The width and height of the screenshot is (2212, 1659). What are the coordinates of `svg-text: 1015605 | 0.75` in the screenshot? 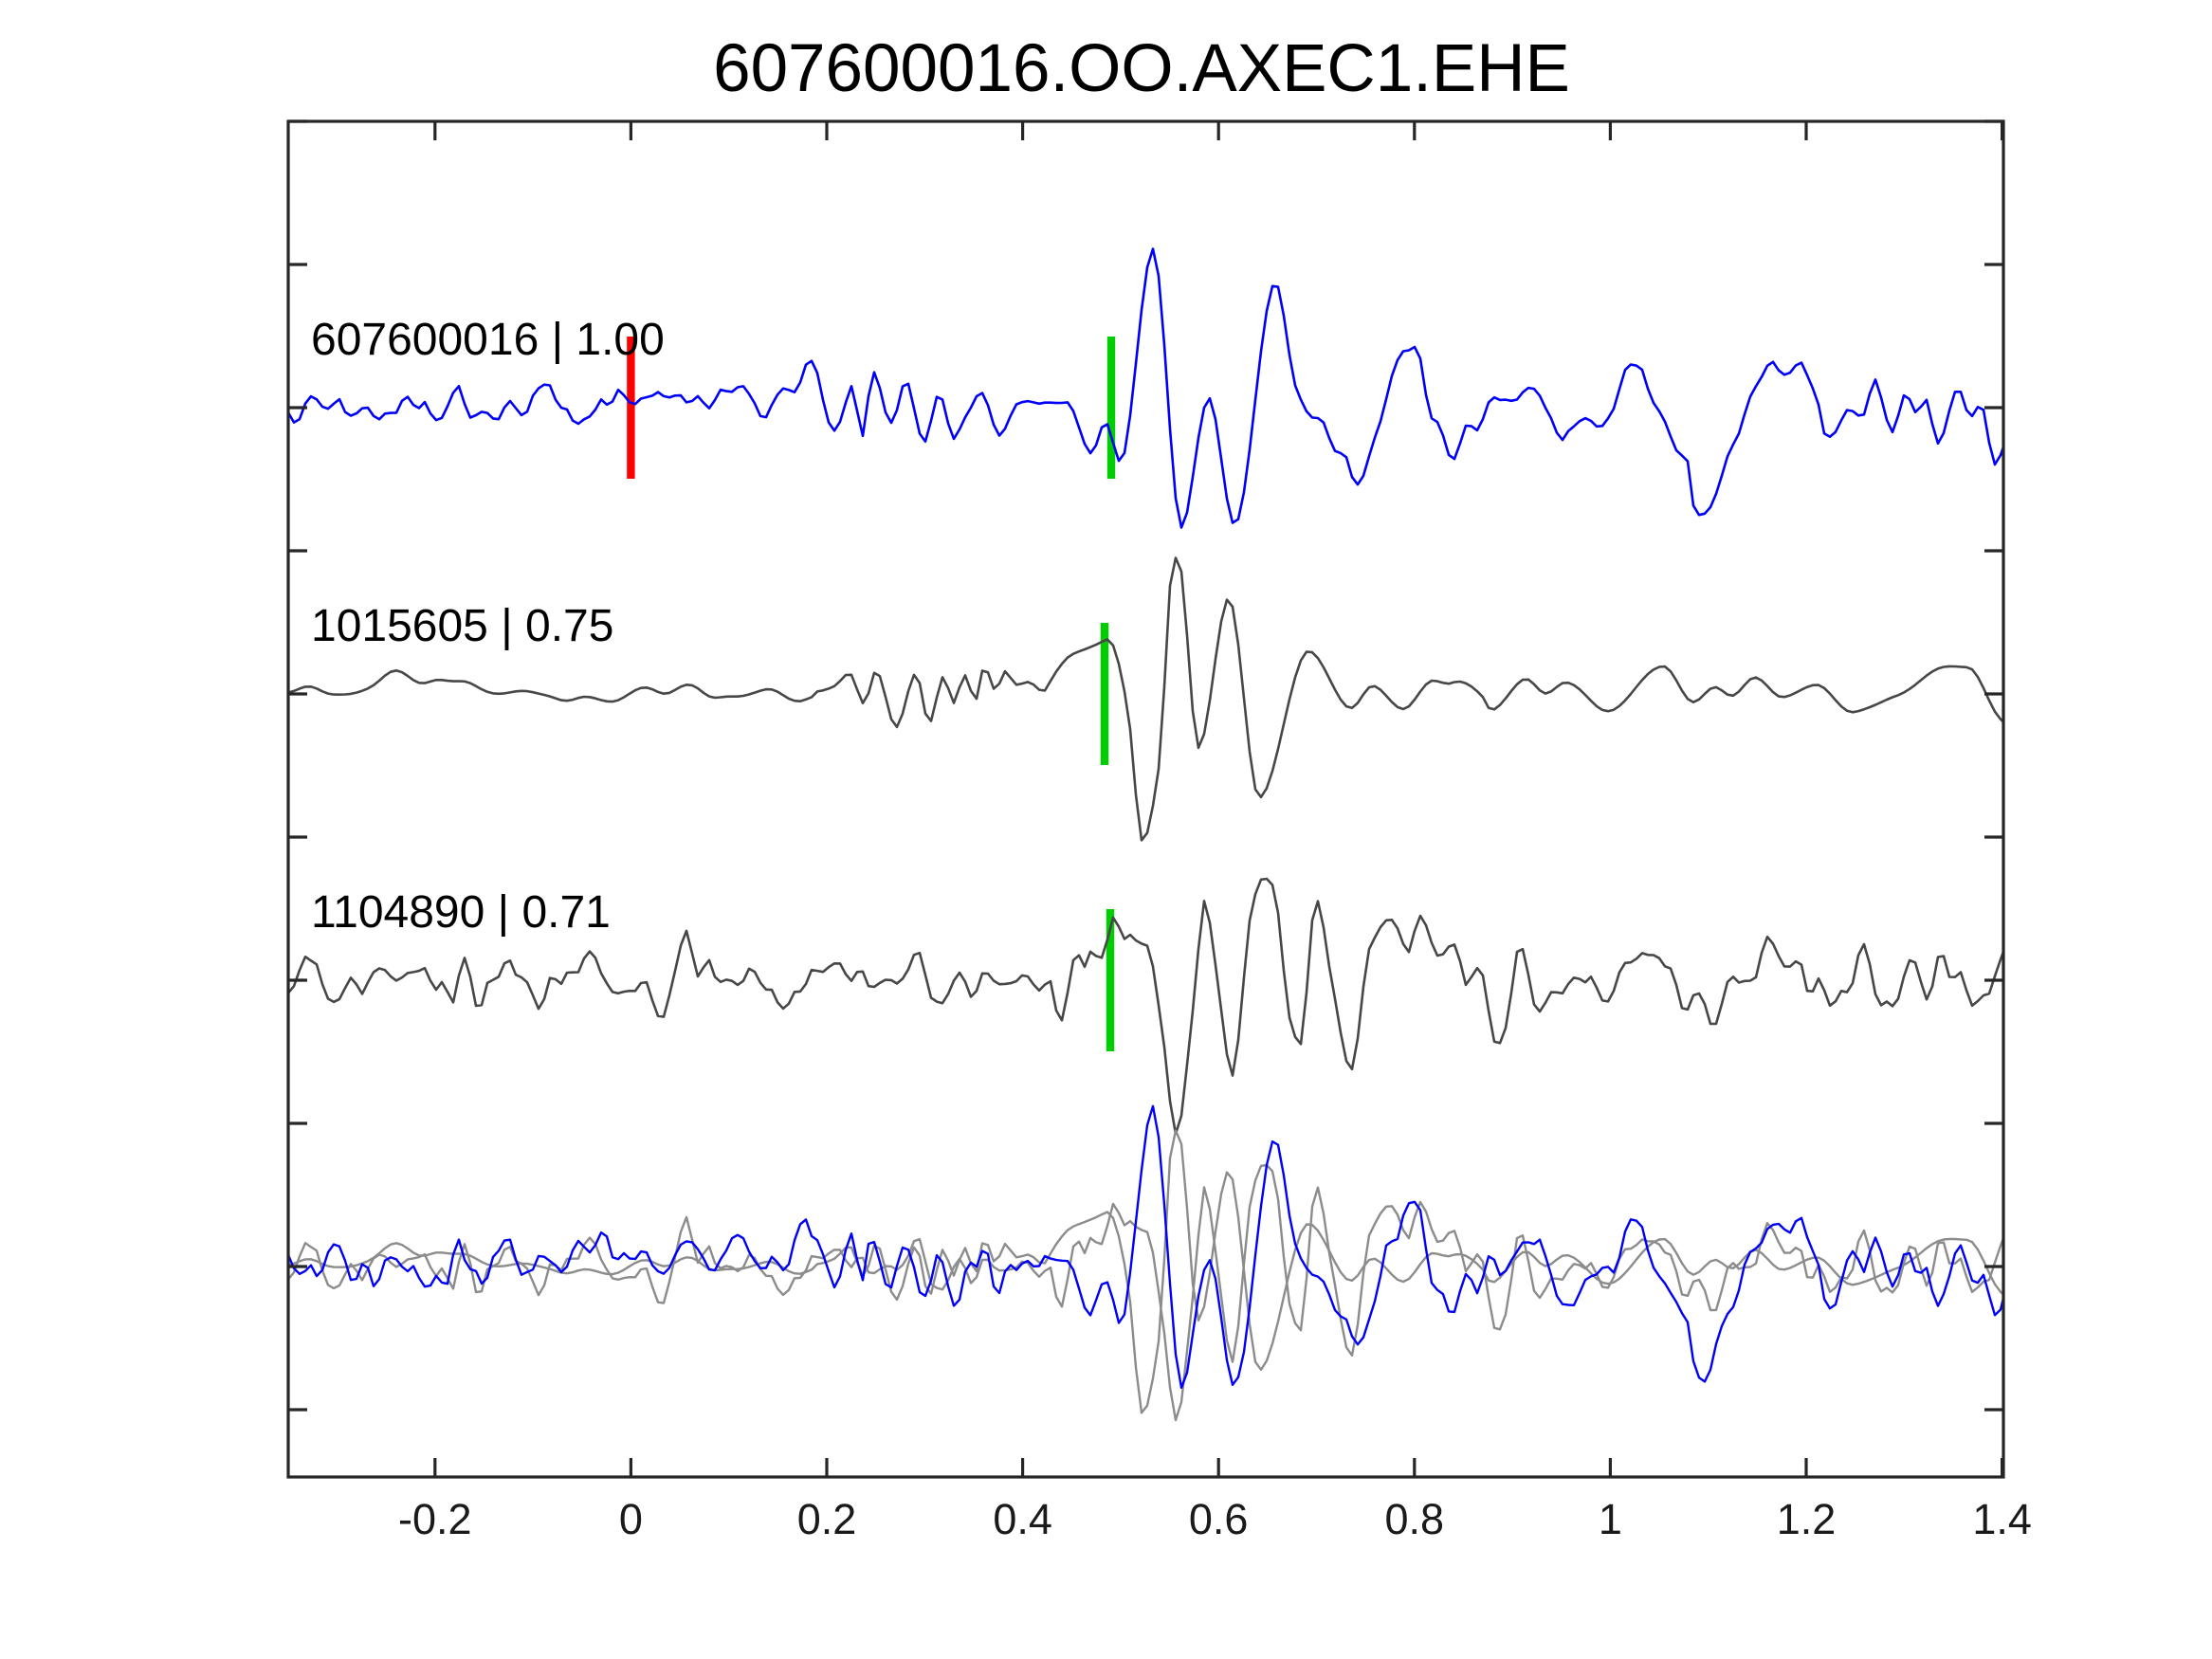 It's located at (462, 626).